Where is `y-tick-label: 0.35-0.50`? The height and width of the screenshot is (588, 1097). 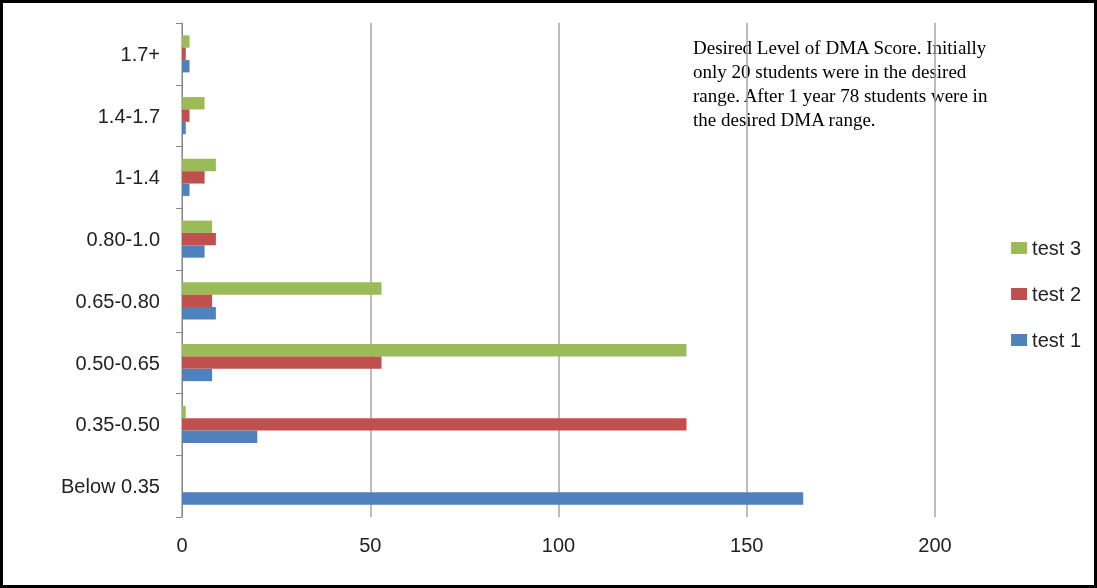 y-tick-label: 0.35-0.50 is located at coordinates (117, 424).